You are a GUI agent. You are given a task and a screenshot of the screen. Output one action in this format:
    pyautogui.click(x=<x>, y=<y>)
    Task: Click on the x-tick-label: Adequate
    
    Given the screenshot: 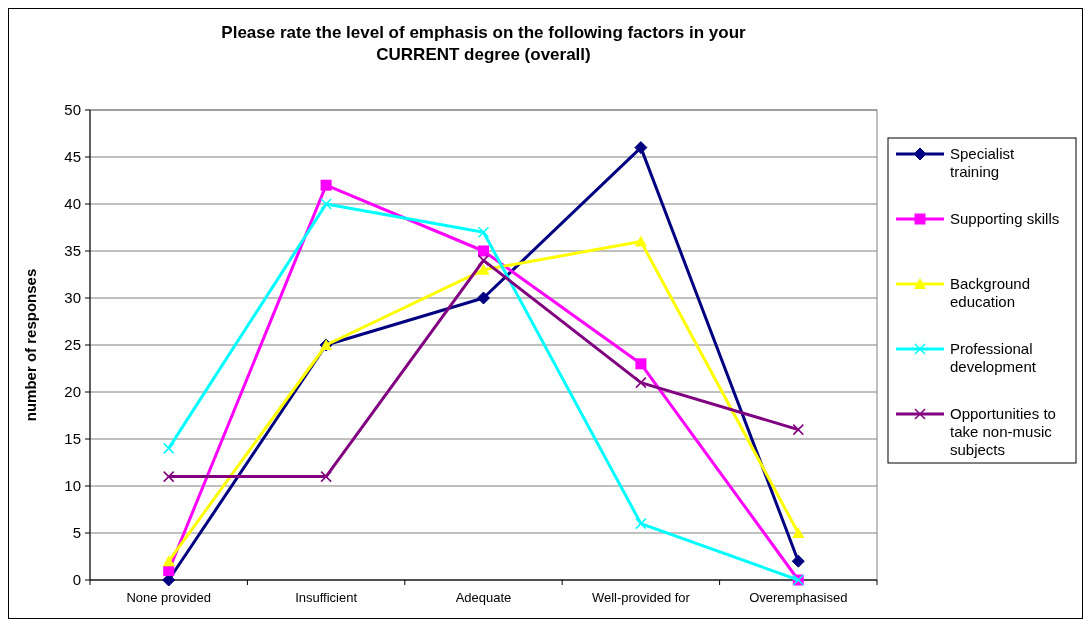 What is the action you would take?
    pyautogui.click(x=483, y=597)
    